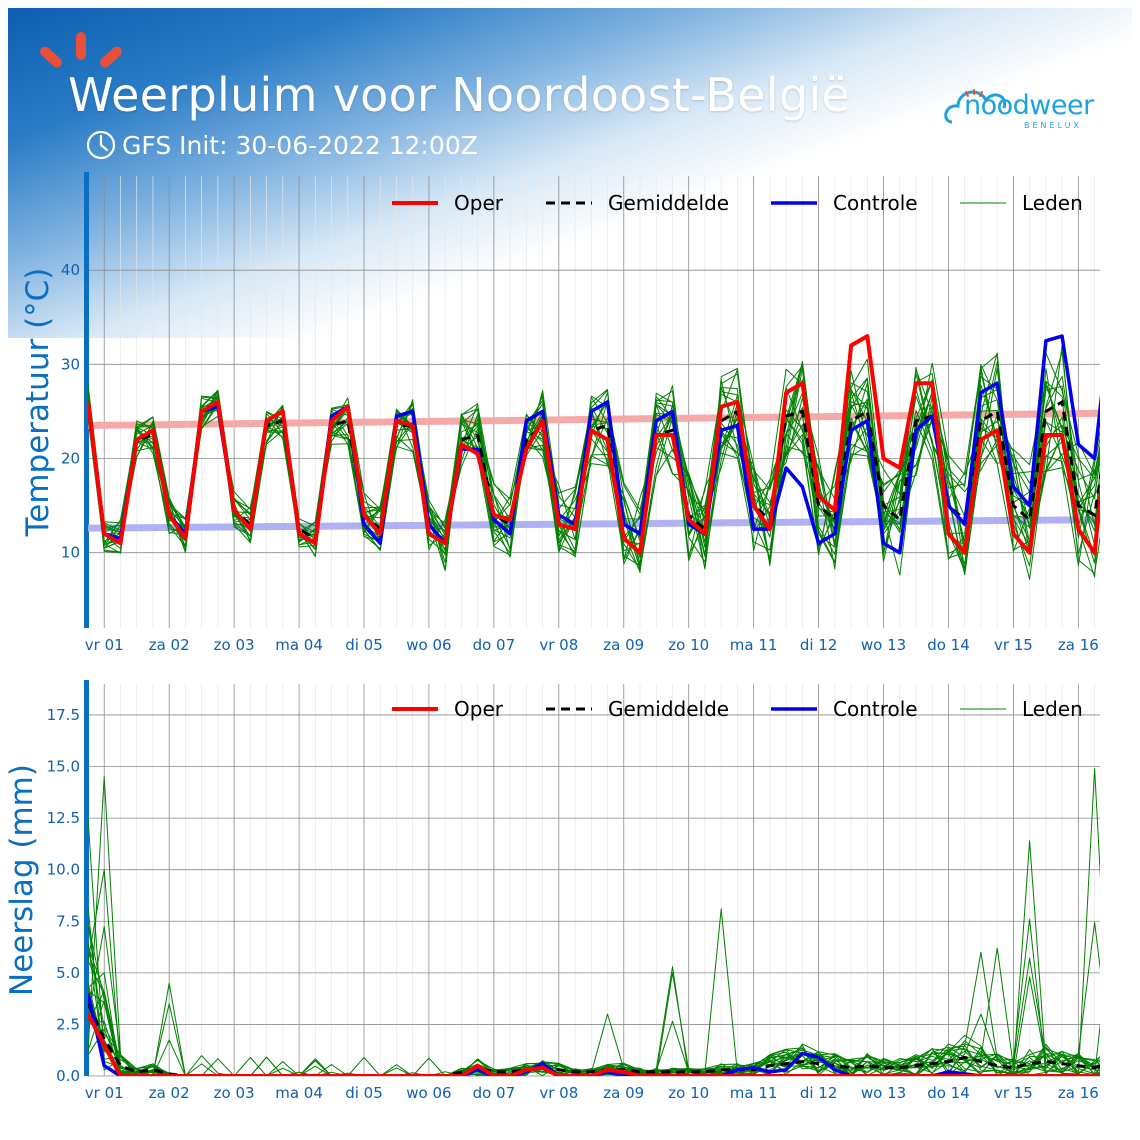  What do you see at coordinates (459, 95) in the screenshot?
I see `page-title: Weerpluim voor Noordoost-België` at bounding box center [459, 95].